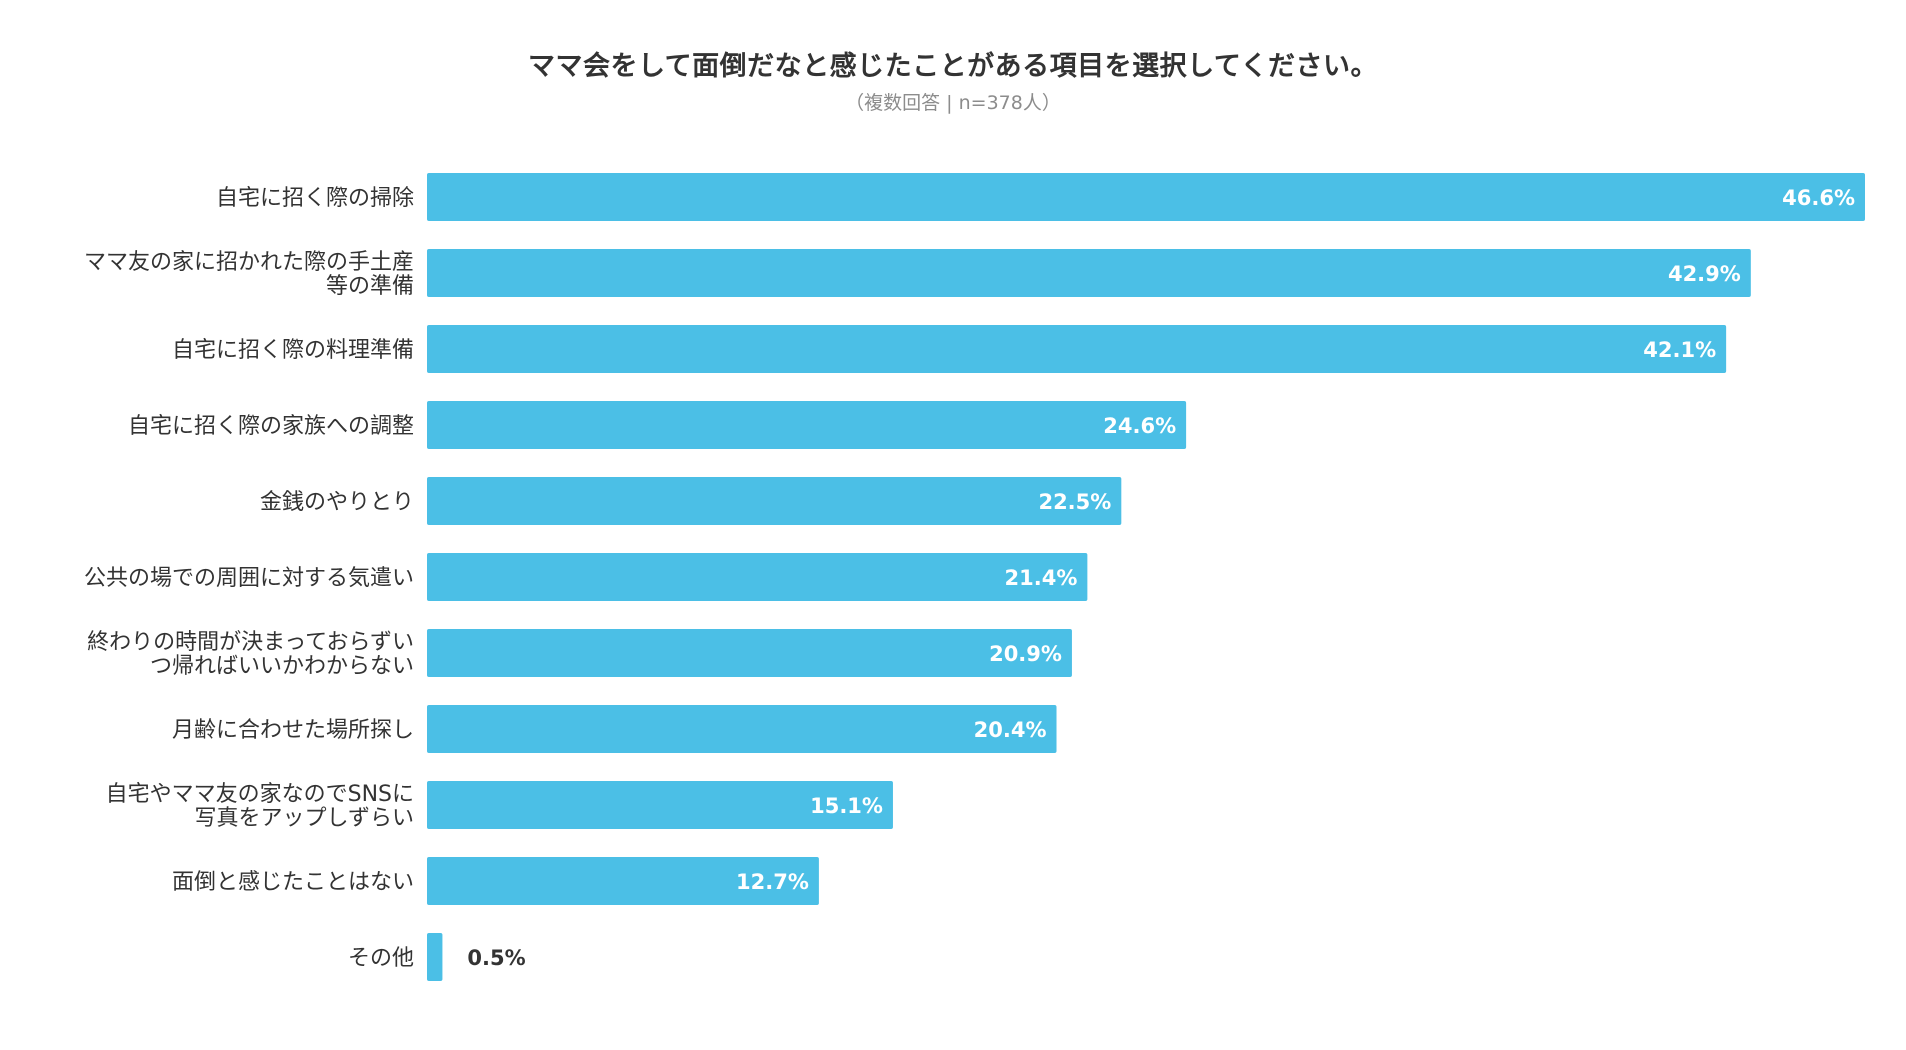 The image size is (1906, 1050). Describe the element at coordinates (249, 274) in the screenshot. I see `category-label: ママ友の家に招かれた際の手土産等の準備` at that location.